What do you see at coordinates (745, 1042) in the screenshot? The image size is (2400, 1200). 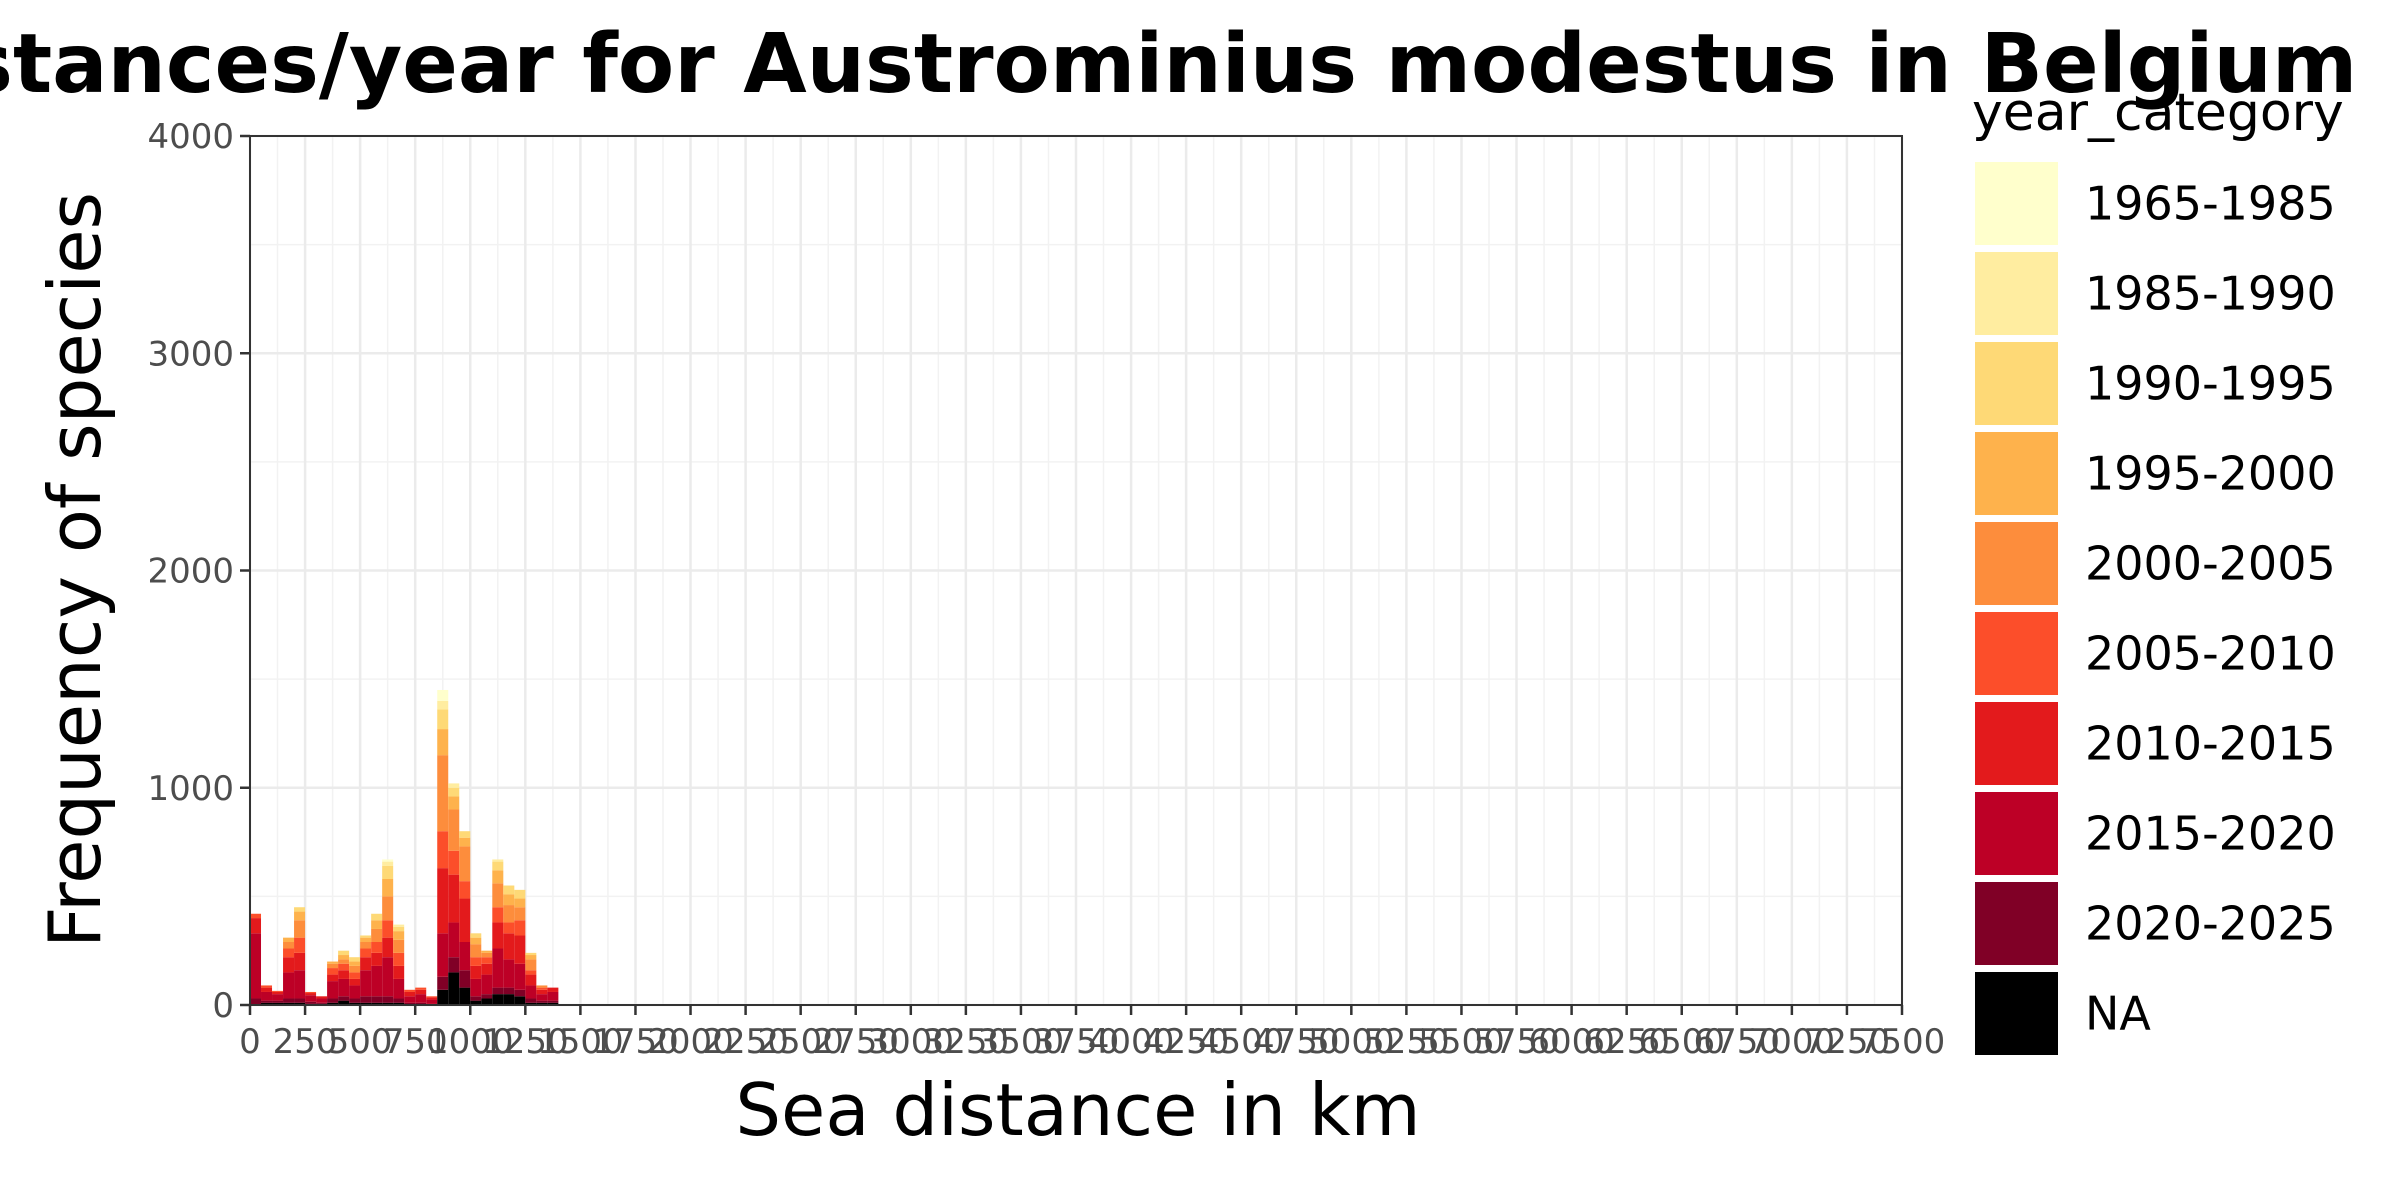 I see `x-tick-label: 2250` at bounding box center [745, 1042].